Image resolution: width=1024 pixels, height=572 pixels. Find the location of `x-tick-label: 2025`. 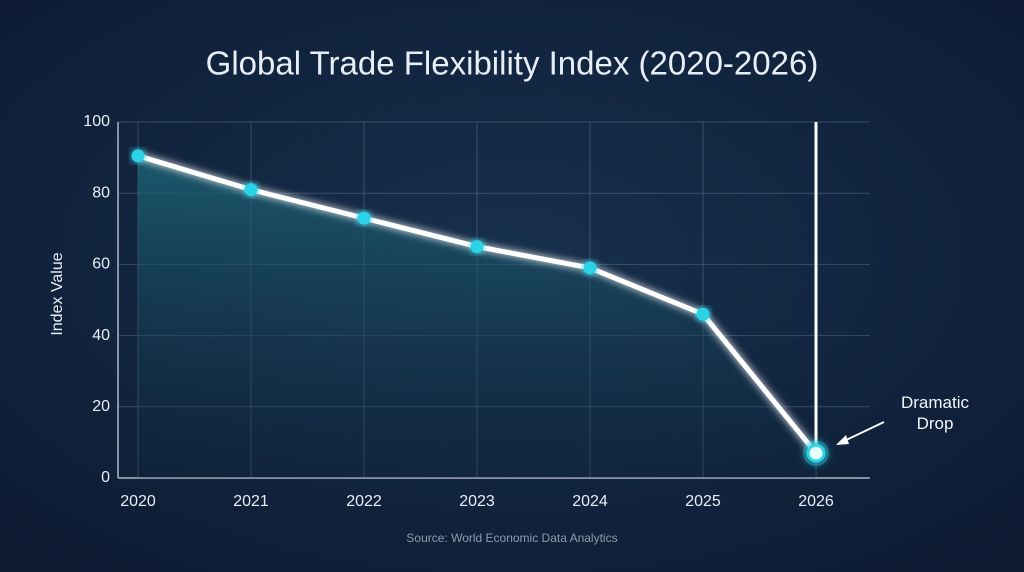

x-tick-label: 2025 is located at coordinates (703, 501).